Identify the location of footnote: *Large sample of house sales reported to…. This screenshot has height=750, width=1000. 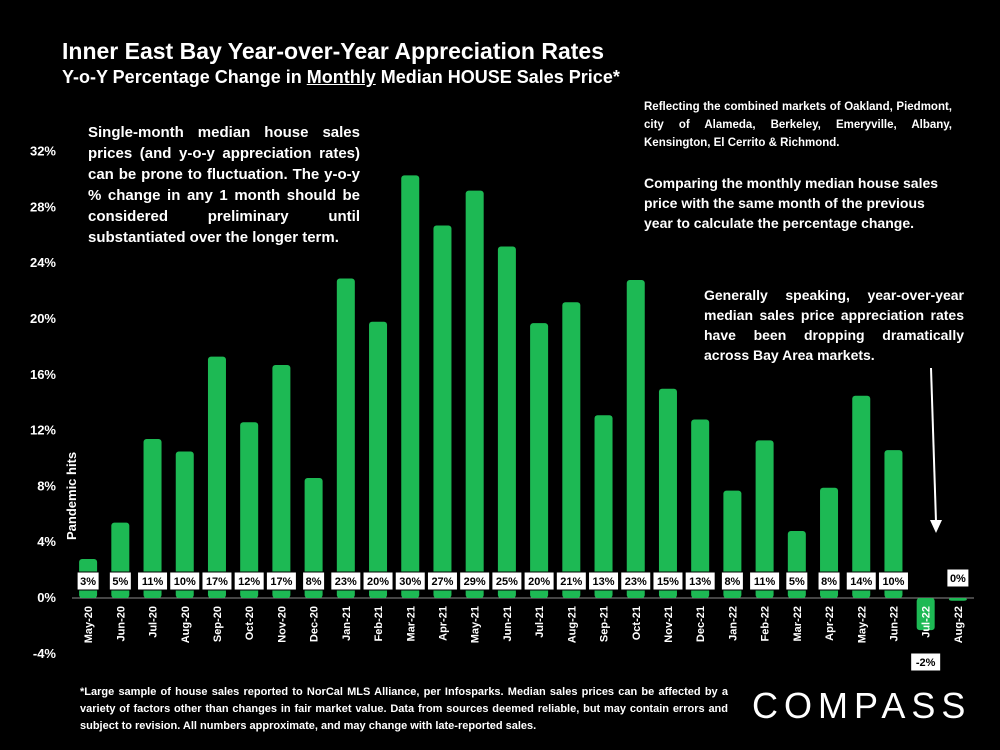
(404, 709).